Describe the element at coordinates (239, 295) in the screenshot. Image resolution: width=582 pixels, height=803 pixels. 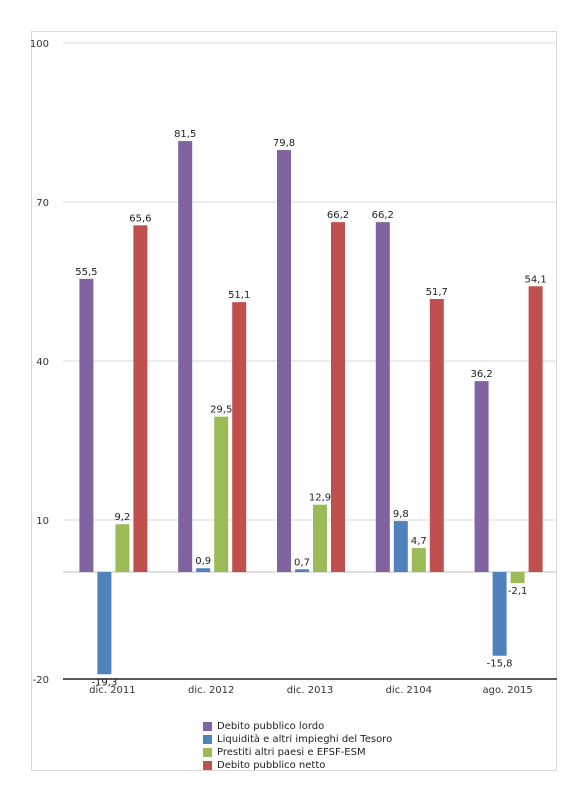
I see `data-label: 51,1` at that location.